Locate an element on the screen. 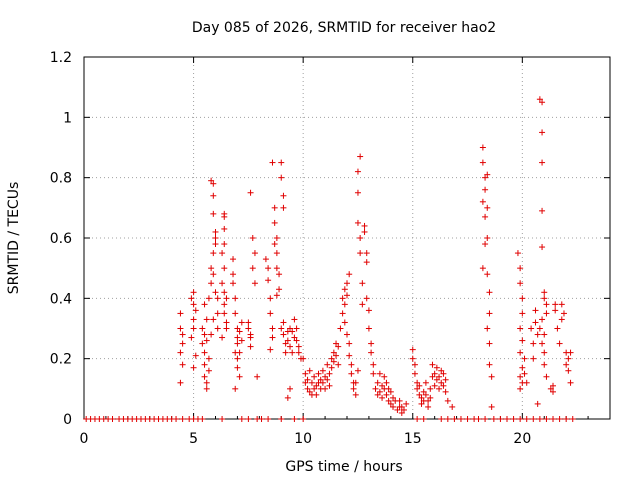 The height and width of the screenshot is (480, 640). x-tick-label: 5 is located at coordinates (193, 439).